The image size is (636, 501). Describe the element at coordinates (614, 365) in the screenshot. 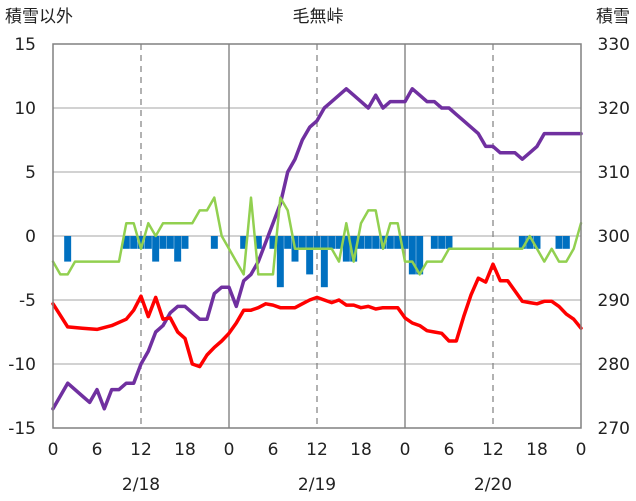

I see `y-right-tick-label: 280` at that location.